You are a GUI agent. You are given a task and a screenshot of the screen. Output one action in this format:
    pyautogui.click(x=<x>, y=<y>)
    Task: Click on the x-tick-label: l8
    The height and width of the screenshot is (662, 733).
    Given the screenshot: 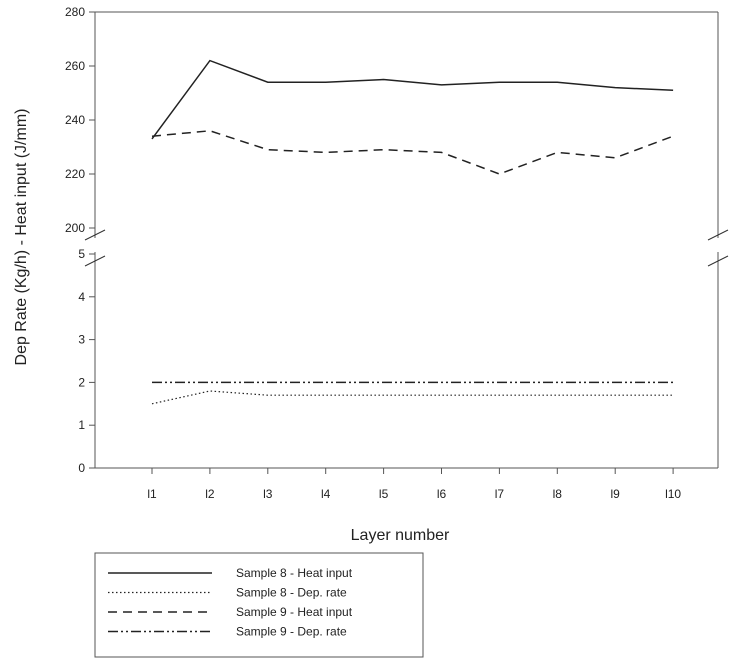 What is the action you would take?
    pyautogui.click(x=558, y=494)
    